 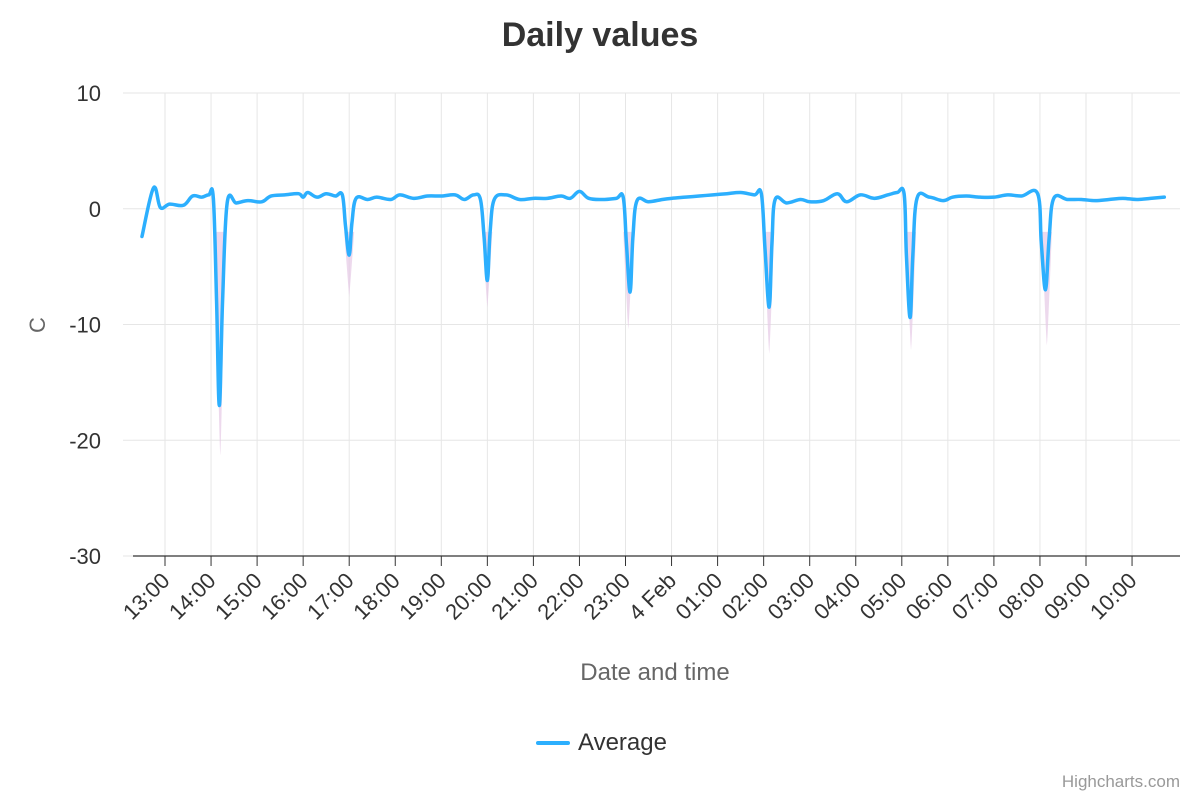 What do you see at coordinates (606, 596) in the screenshot?
I see `x-tick-label: 23:00` at bounding box center [606, 596].